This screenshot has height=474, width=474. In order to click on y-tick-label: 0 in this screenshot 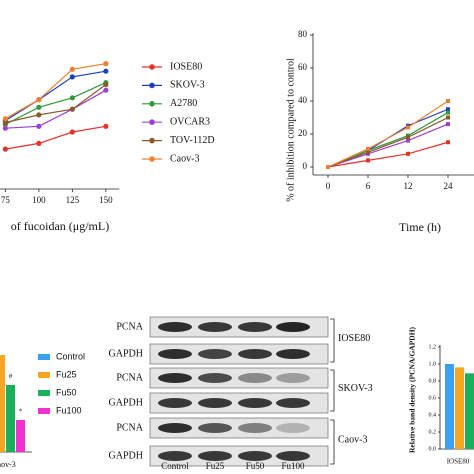, I will do `click(305, 166)`.